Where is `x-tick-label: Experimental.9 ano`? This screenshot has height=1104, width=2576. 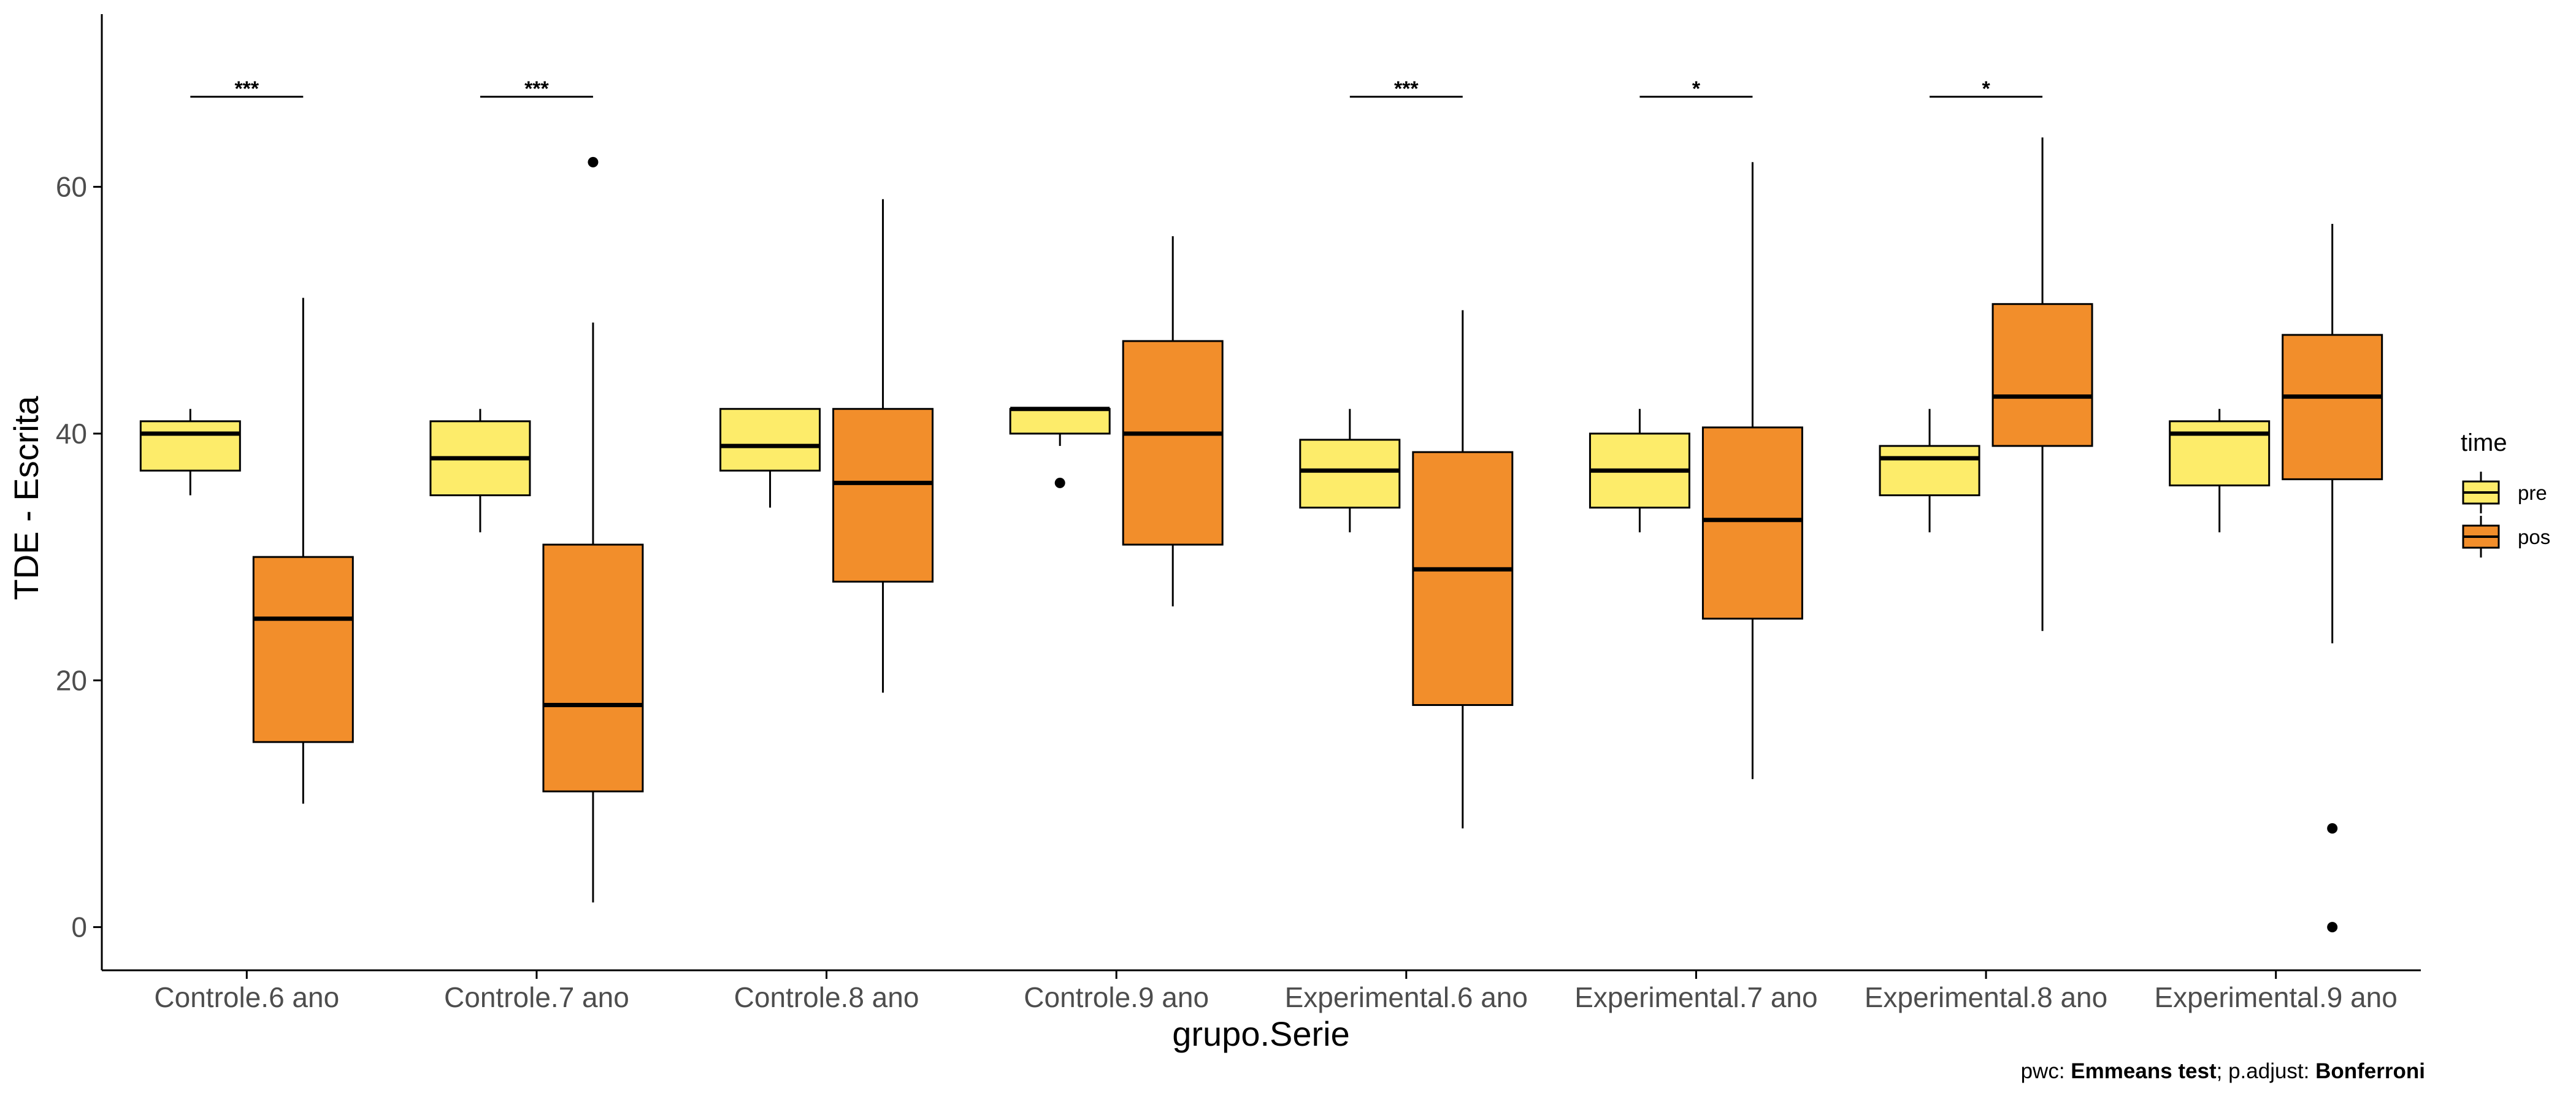 x-tick-label: Experimental.9 ano is located at coordinates (2276, 997).